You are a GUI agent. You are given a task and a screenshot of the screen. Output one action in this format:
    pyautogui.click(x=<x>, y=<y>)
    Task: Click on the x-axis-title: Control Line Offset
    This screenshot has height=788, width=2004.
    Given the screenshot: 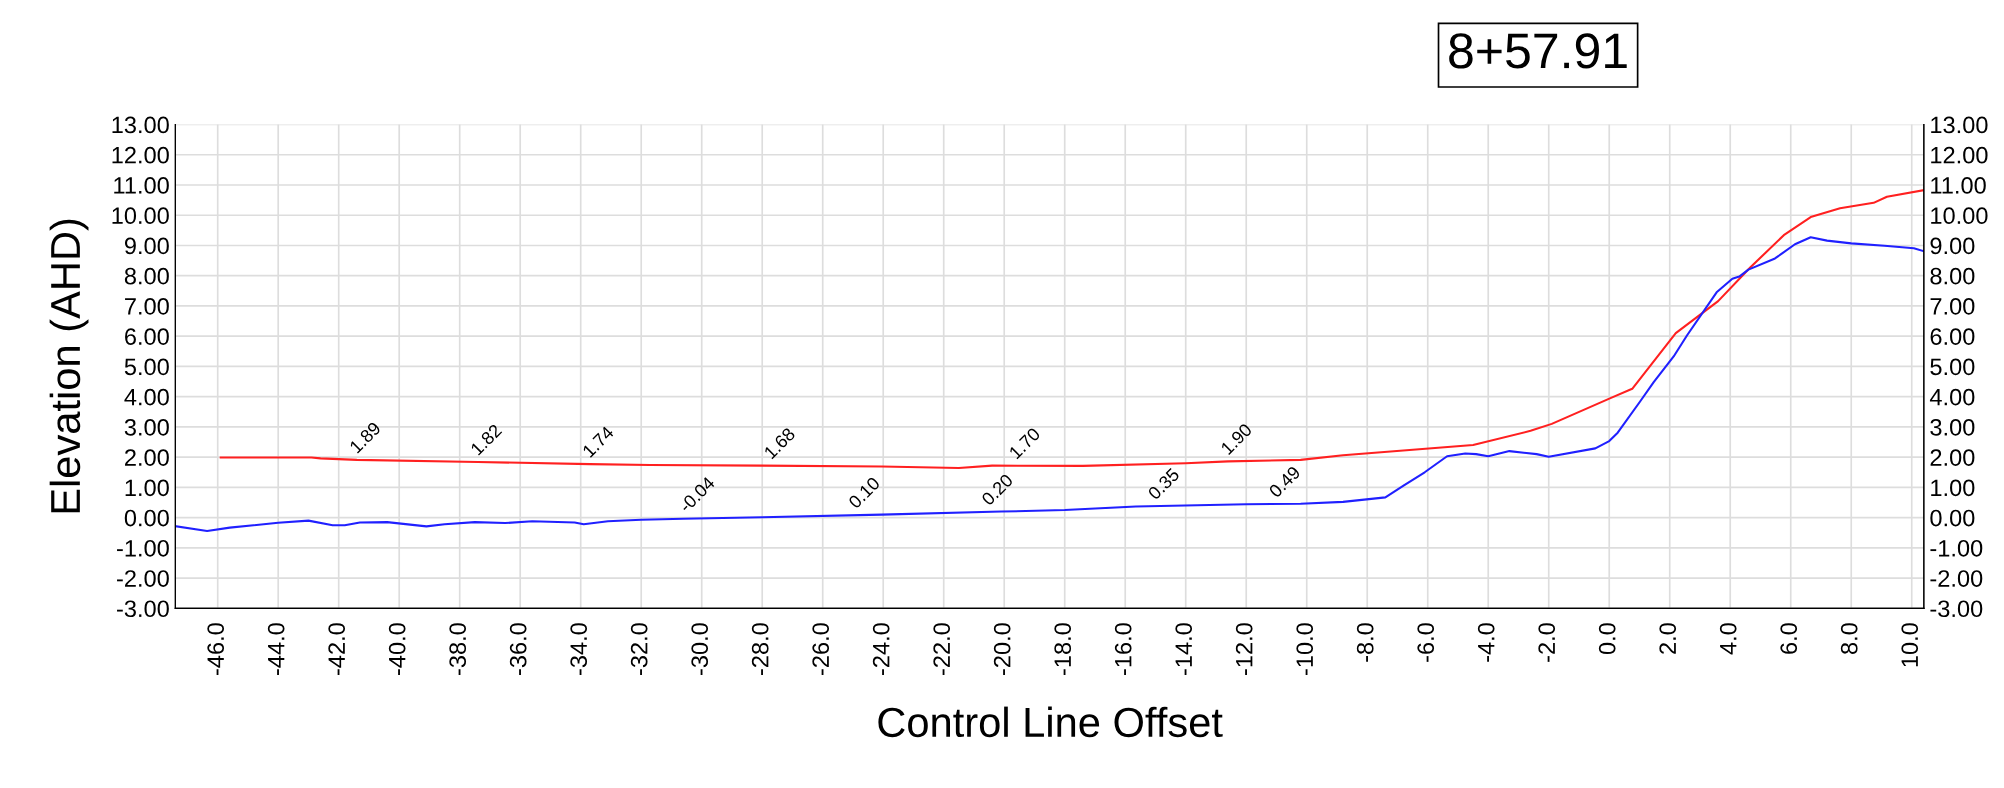 What is the action you would take?
    pyautogui.click(x=1050, y=722)
    